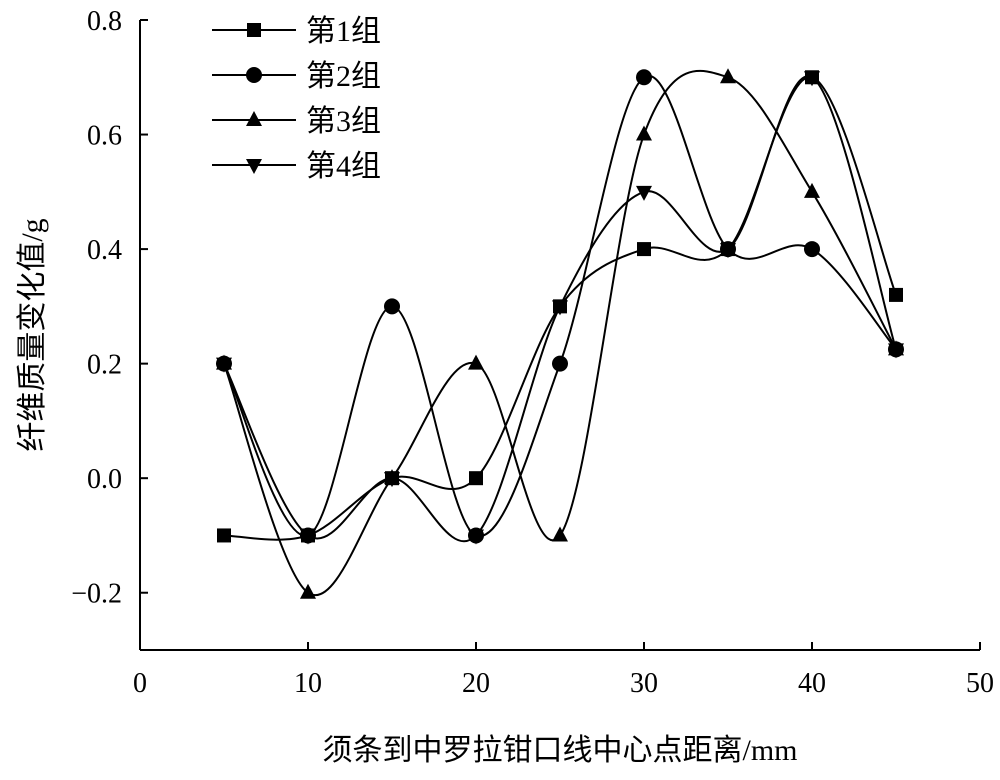 The width and height of the screenshot is (1000, 780). I want to click on y-tick-label: 0.8, so click(104, 21).